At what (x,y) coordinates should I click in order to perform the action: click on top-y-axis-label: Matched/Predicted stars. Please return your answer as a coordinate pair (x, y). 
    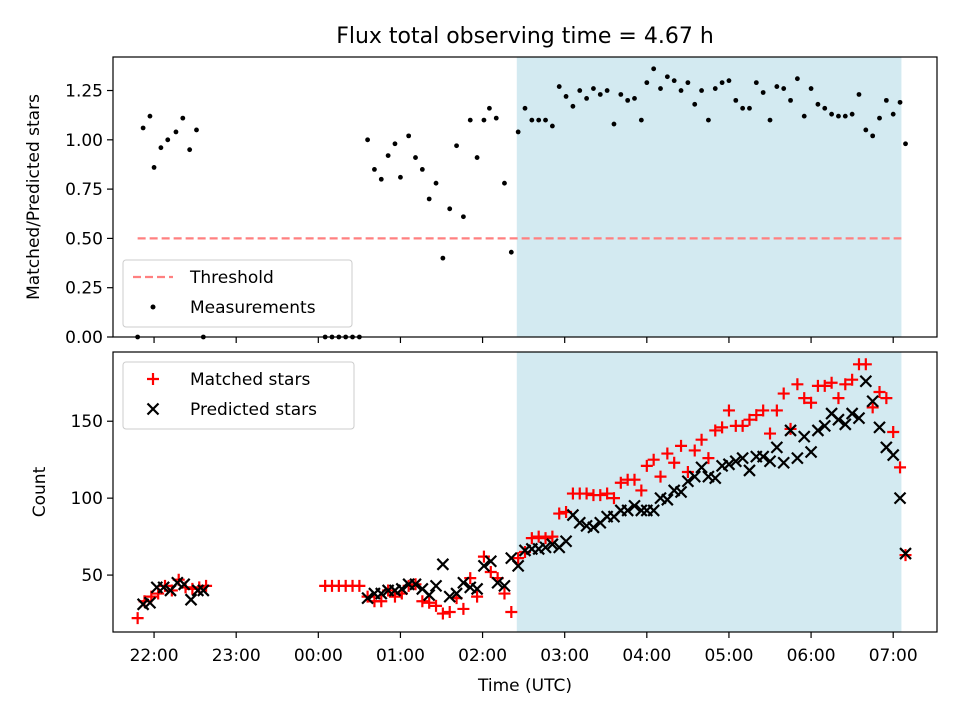
    Looking at the image, I should click on (34, 197).